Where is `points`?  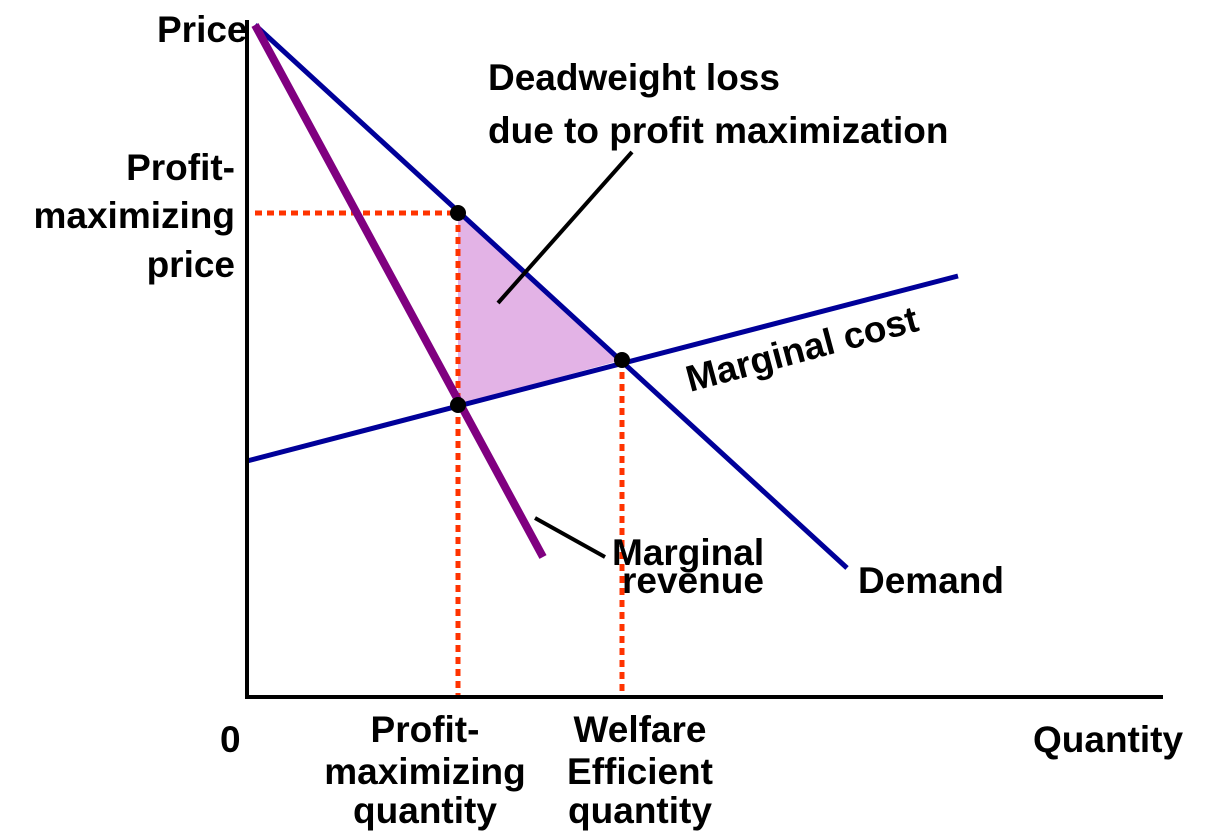 points is located at coordinates (540, 309).